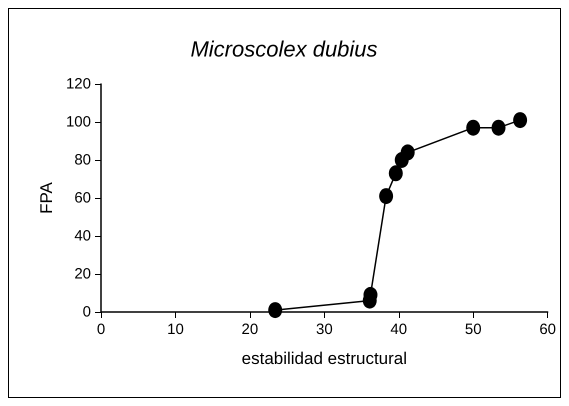  I want to click on x-tick-label: 20, so click(250, 329).